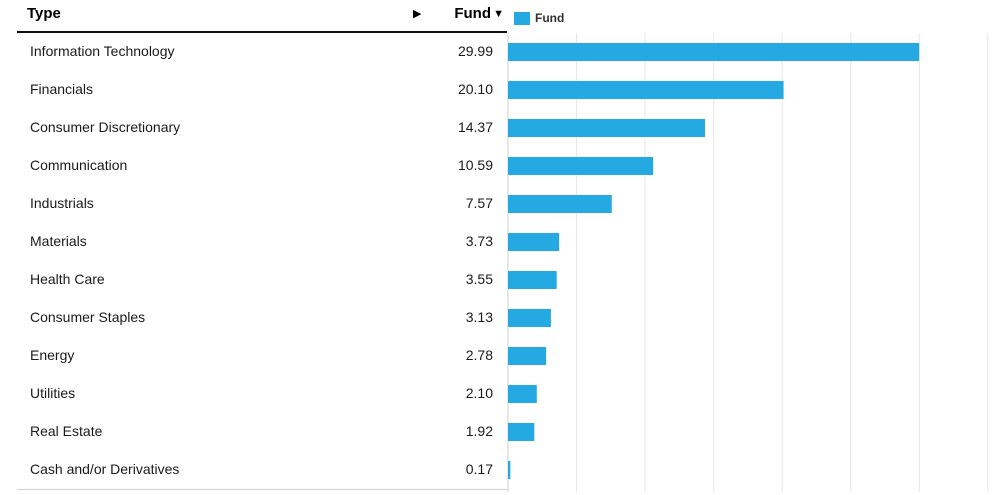 This screenshot has height=495, width=1001. What do you see at coordinates (522, 18) in the screenshot?
I see `legend-swatch` at bounding box center [522, 18].